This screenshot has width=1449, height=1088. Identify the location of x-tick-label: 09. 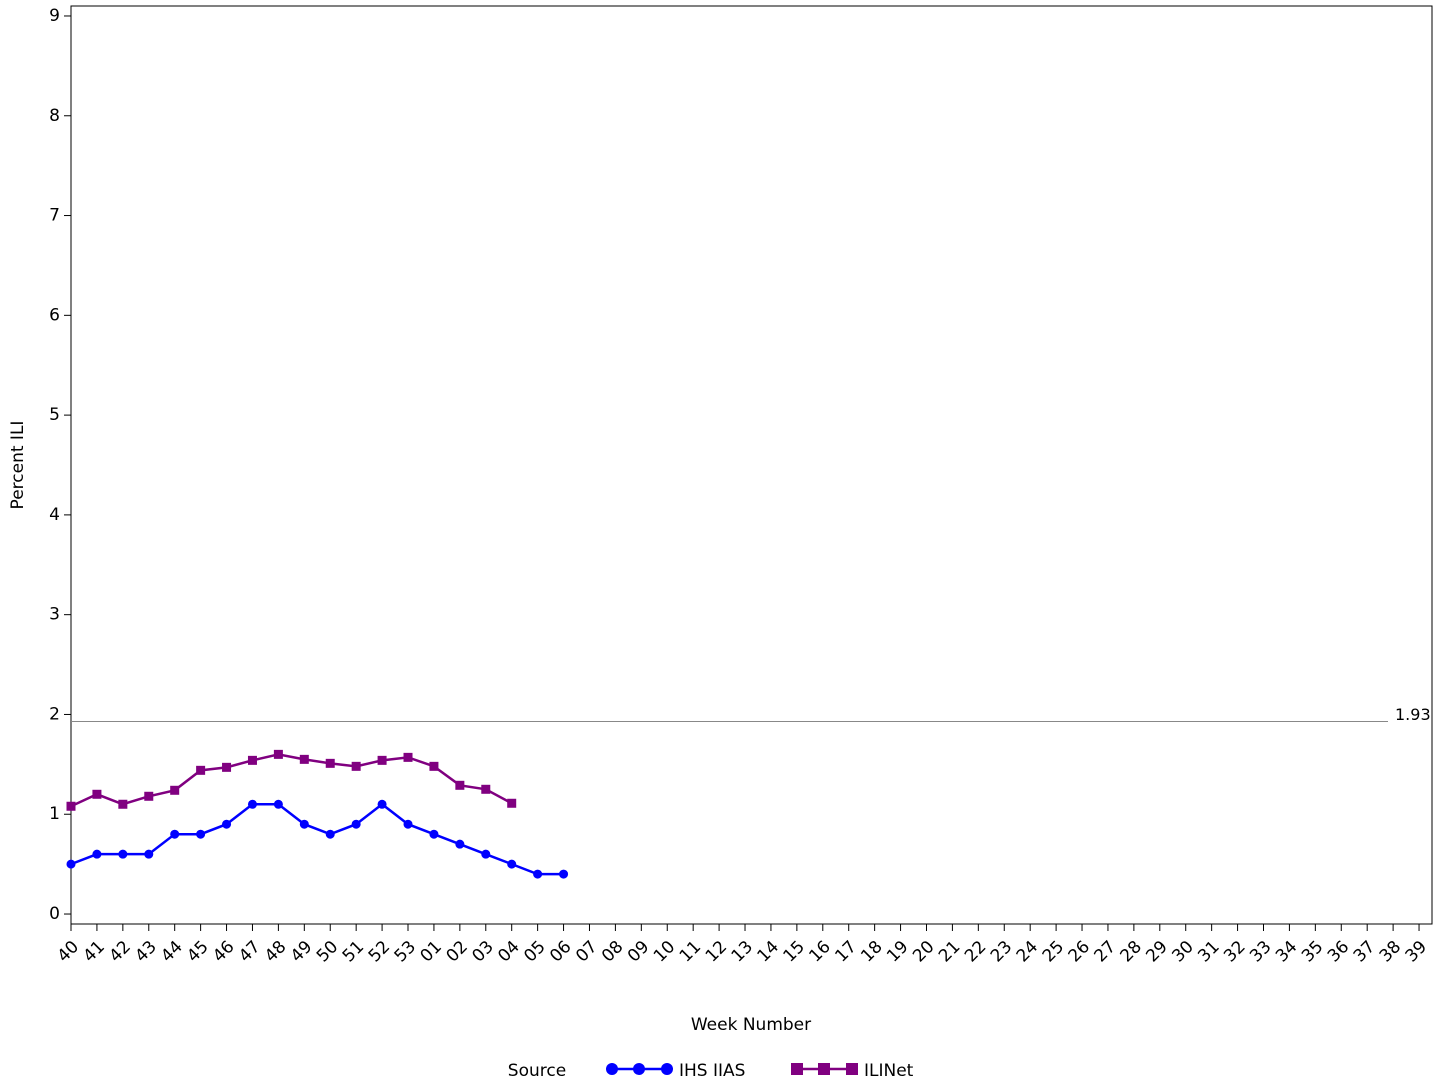
(638, 951).